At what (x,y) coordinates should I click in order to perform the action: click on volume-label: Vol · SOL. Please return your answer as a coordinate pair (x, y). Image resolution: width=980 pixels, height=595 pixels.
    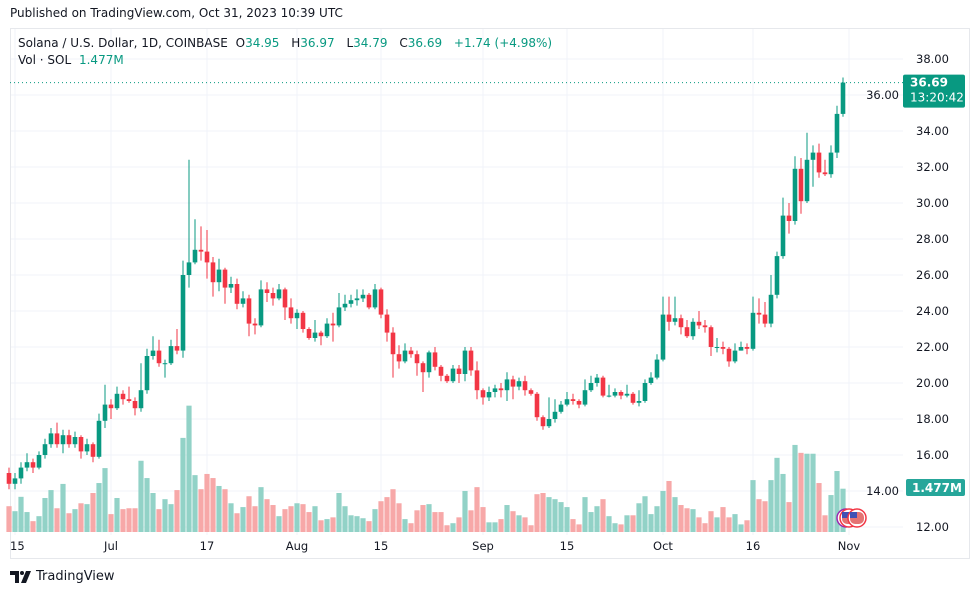
    Looking at the image, I should click on (45, 60).